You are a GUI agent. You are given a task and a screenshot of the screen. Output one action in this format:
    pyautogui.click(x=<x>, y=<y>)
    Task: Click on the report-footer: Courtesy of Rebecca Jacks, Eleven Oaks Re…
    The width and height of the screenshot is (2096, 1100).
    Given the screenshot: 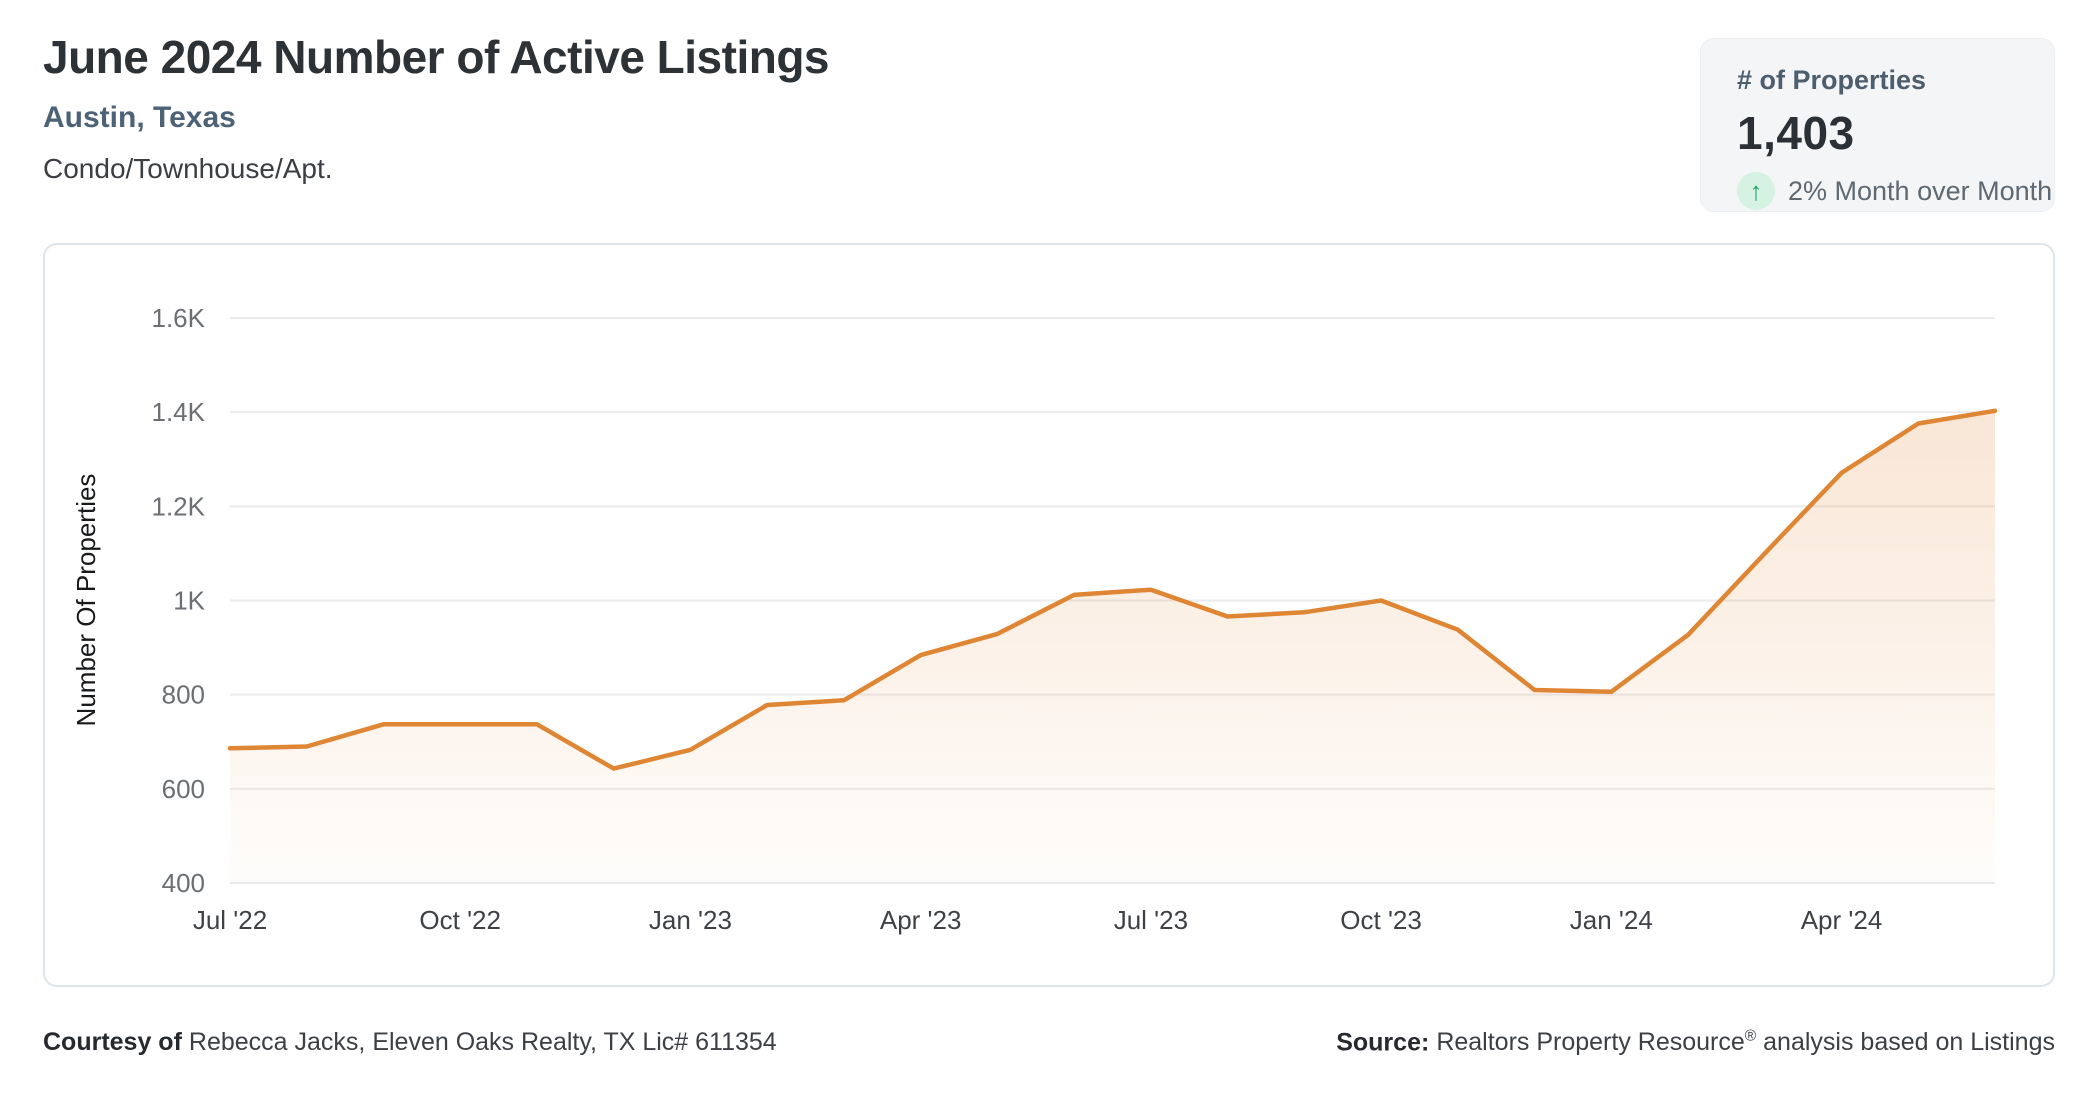 What is the action you would take?
    pyautogui.click(x=1049, y=1042)
    